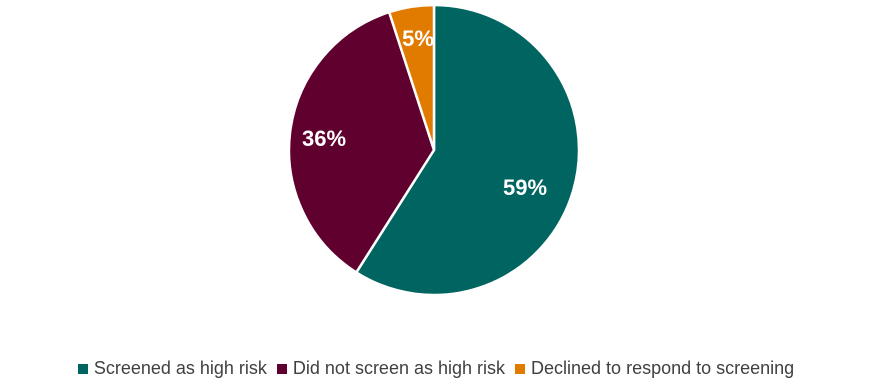 The width and height of the screenshot is (872, 390). Describe the element at coordinates (180, 368) in the screenshot. I see `legend-label-screened-high-risk: Screened as high risk` at that location.